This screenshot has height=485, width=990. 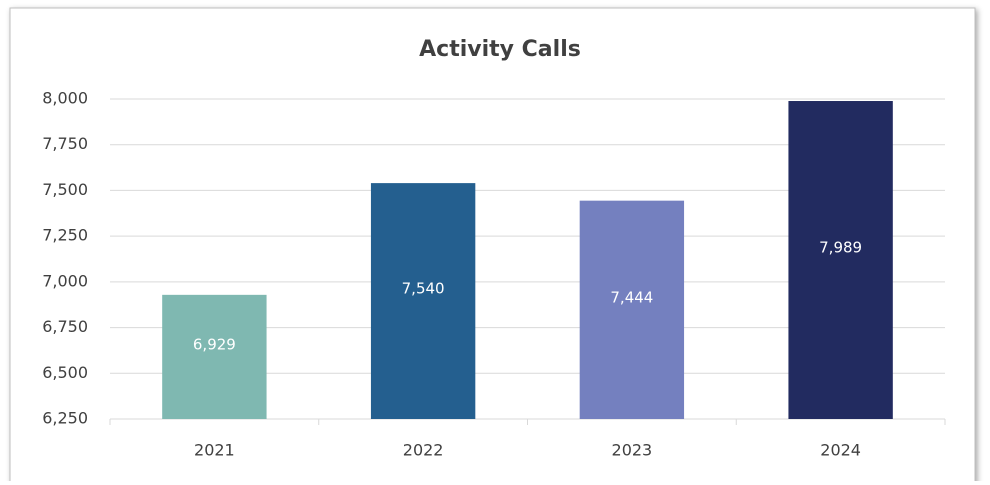 I want to click on y-tick-label: 7,500, so click(x=65, y=189).